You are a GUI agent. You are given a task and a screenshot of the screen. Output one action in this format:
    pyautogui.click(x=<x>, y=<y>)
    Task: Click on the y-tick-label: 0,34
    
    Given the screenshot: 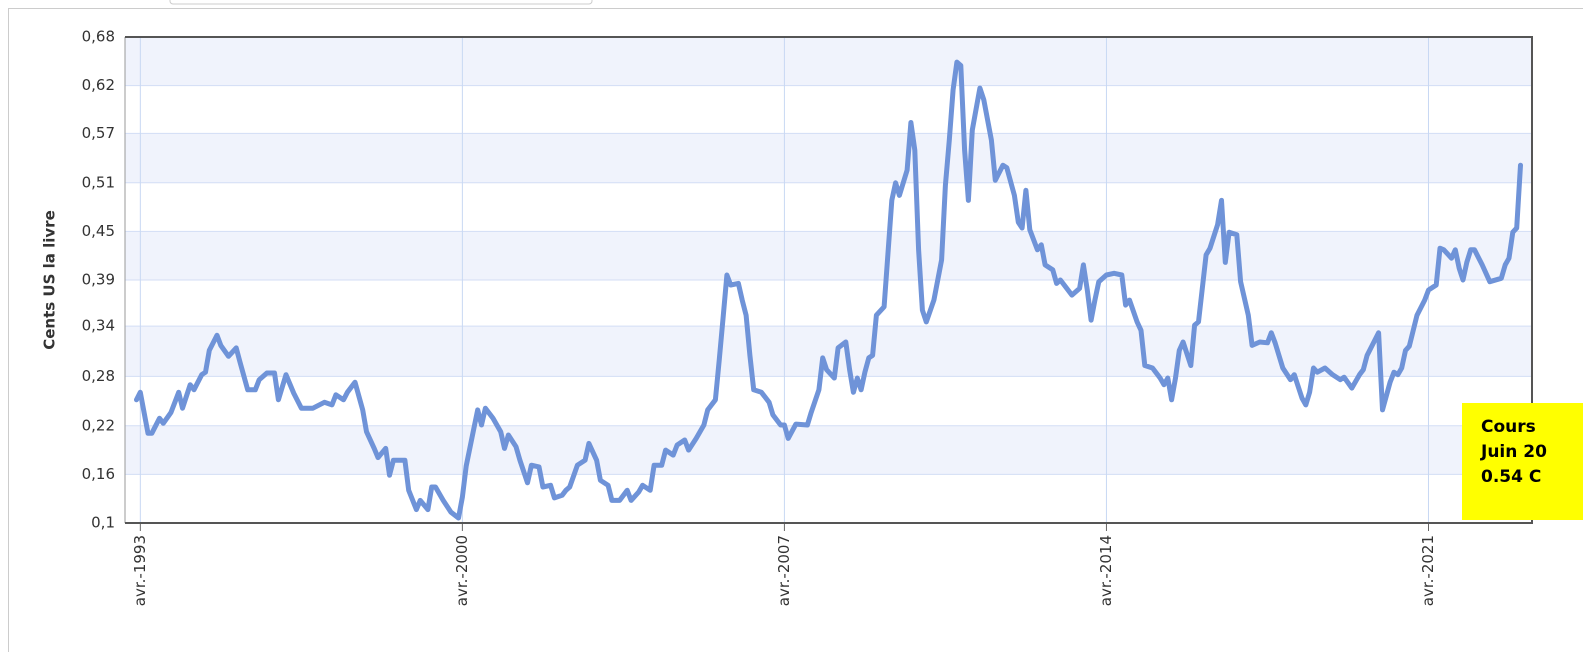 What is the action you would take?
    pyautogui.click(x=98, y=326)
    